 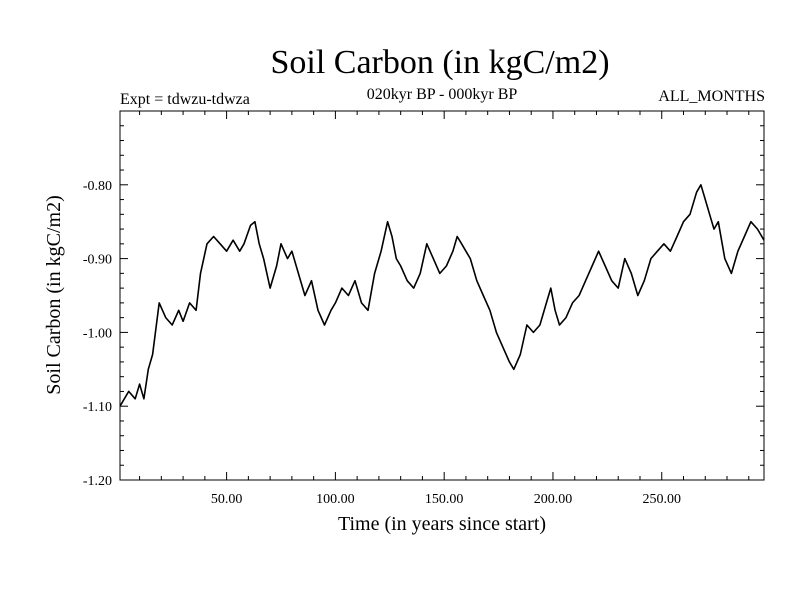 I want to click on chart-title: Soil Carbon (in kgC/m2), so click(x=440, y=62).